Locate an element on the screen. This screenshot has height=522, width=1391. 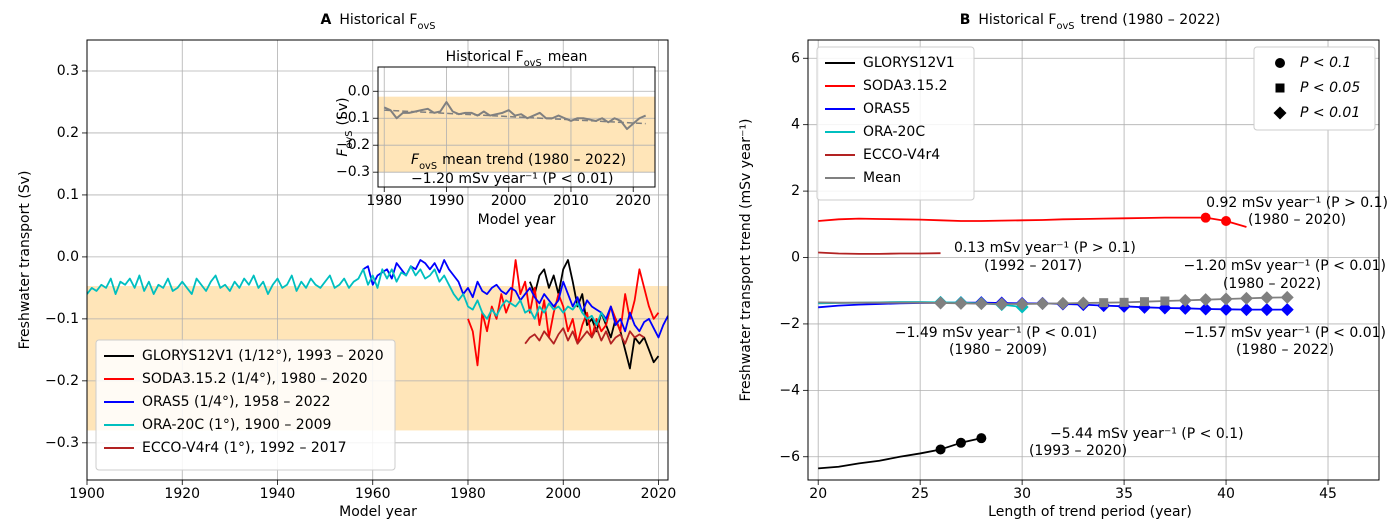
x-tick-label: 2020 is located at coordinates (659, 494).